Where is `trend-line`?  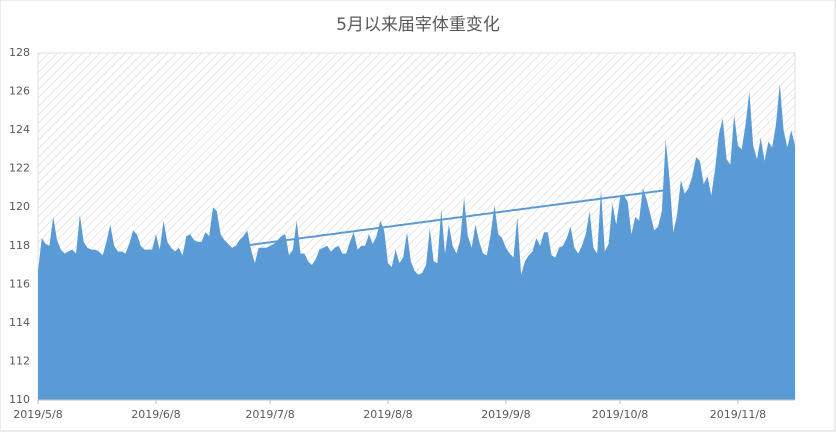 trend-line is located at coordinates (456, 217).